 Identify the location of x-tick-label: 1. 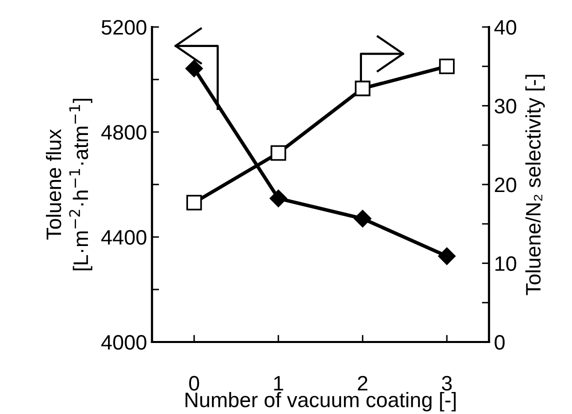
(279, 383).